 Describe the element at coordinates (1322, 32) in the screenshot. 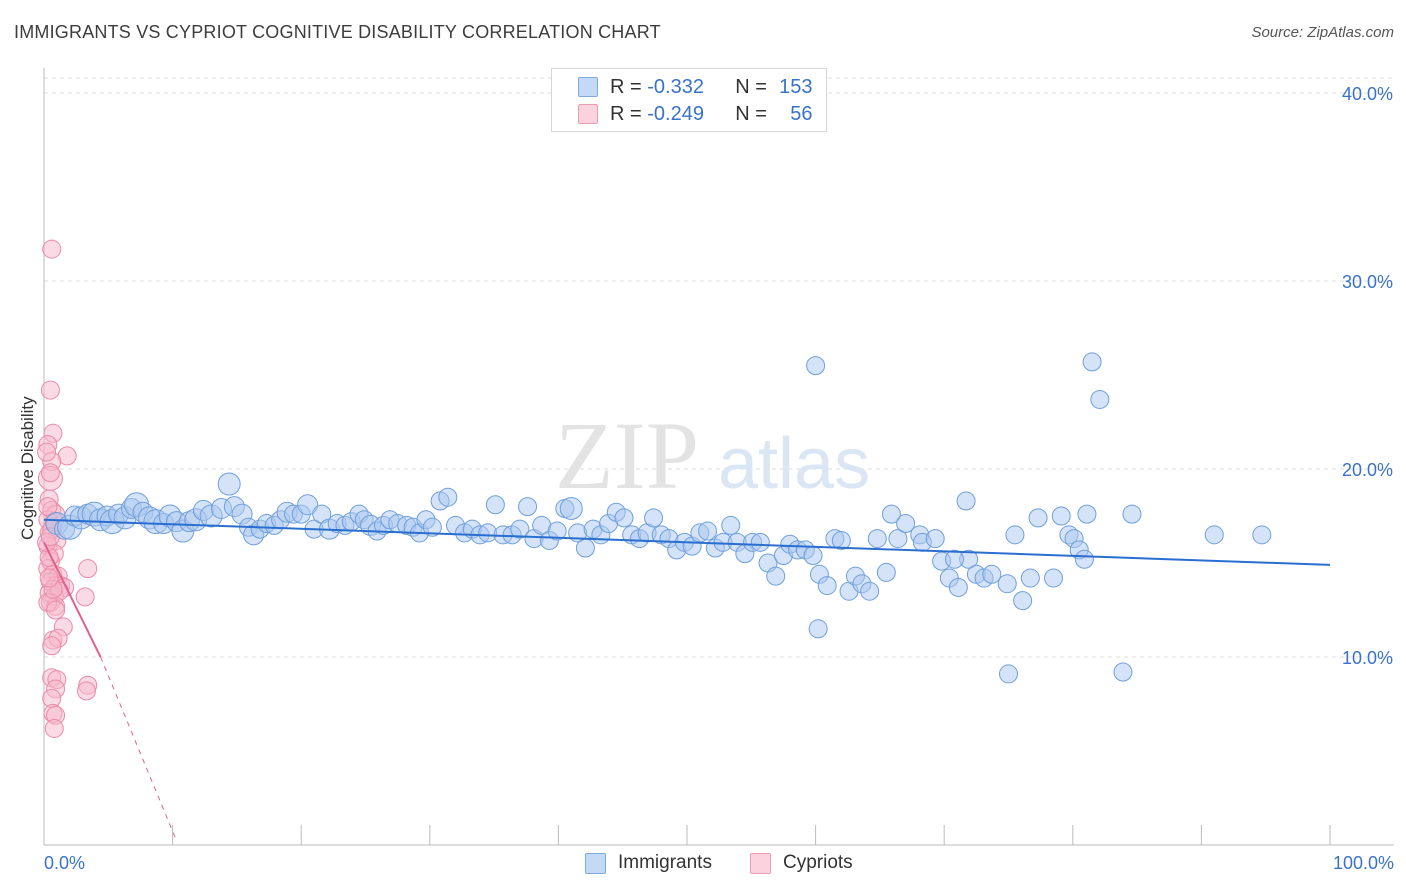

I see `source-label: Source: ZipAtlas.com` at that location.